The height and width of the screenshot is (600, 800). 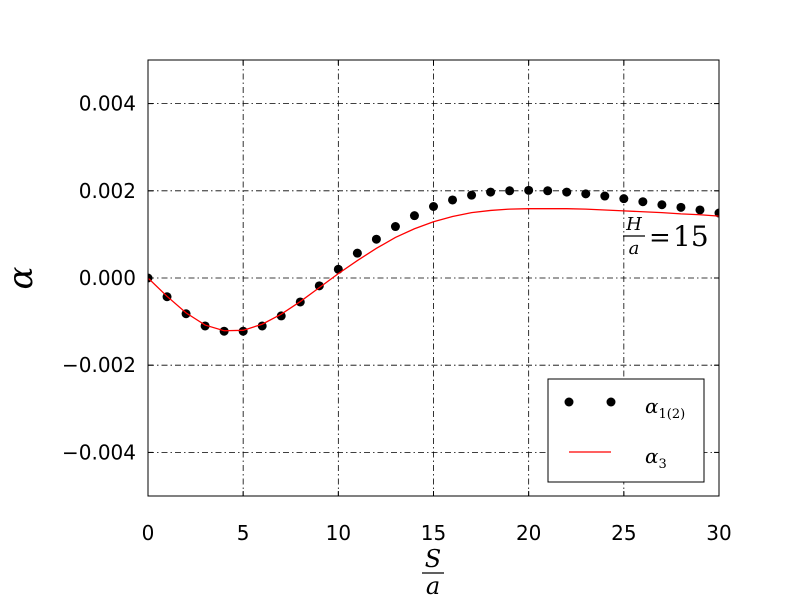 What do you see at coordinates (433, 270) in the screenshot?
I see `series-alpha3-line` at bounding box center [433, 270].